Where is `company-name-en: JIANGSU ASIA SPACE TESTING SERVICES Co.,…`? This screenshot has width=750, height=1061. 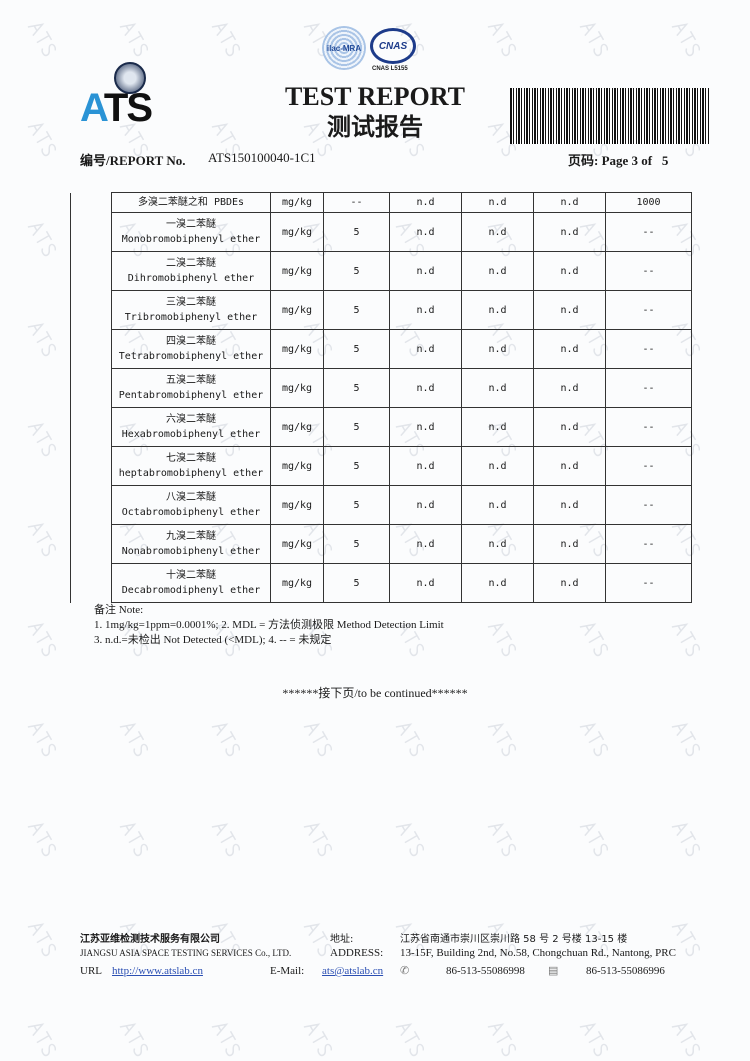 company-name-en: JIANGSU ASIA SPACE TESTING SERVICES Co.,… is located at coordinates (186, 953).